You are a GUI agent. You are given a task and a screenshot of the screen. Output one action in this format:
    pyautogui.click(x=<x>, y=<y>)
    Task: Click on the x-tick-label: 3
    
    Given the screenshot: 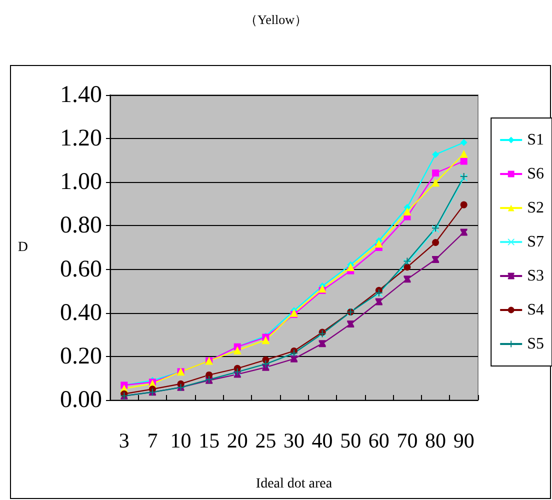 What is the action you would take?
    pyautogui.click(x=124, y=440)
    